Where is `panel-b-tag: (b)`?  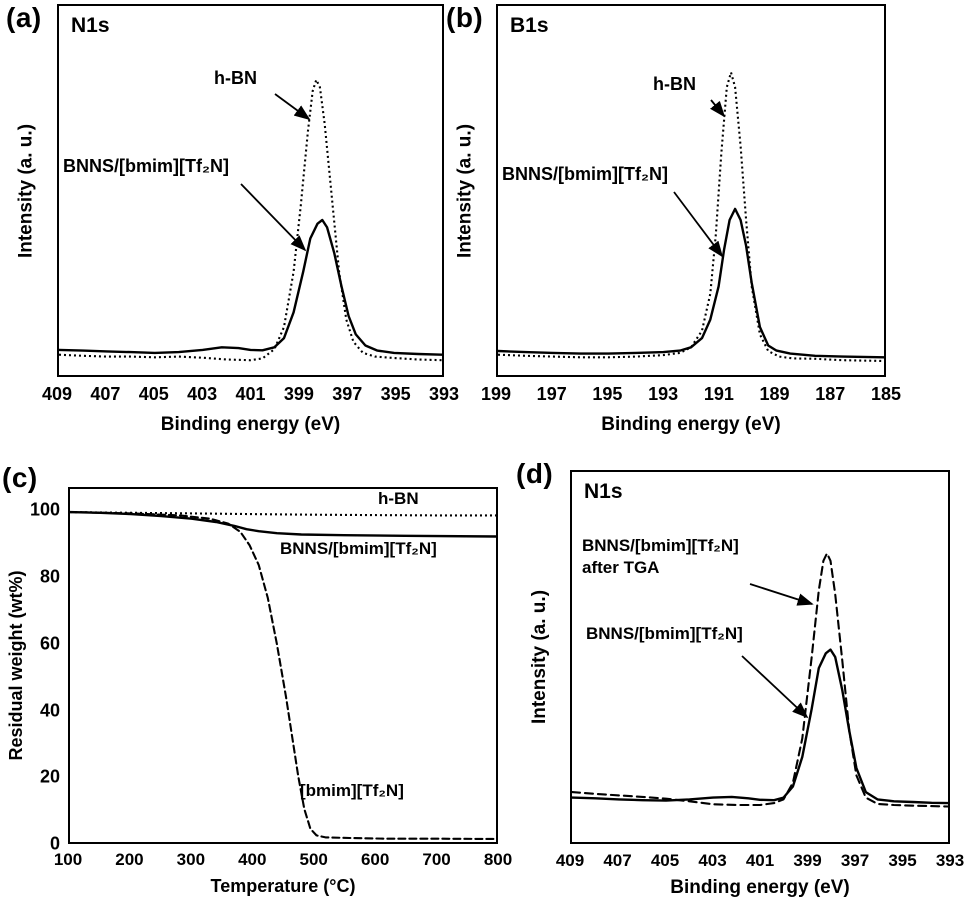
panel-b-tag: (b) is located at coordinates (465, 17).